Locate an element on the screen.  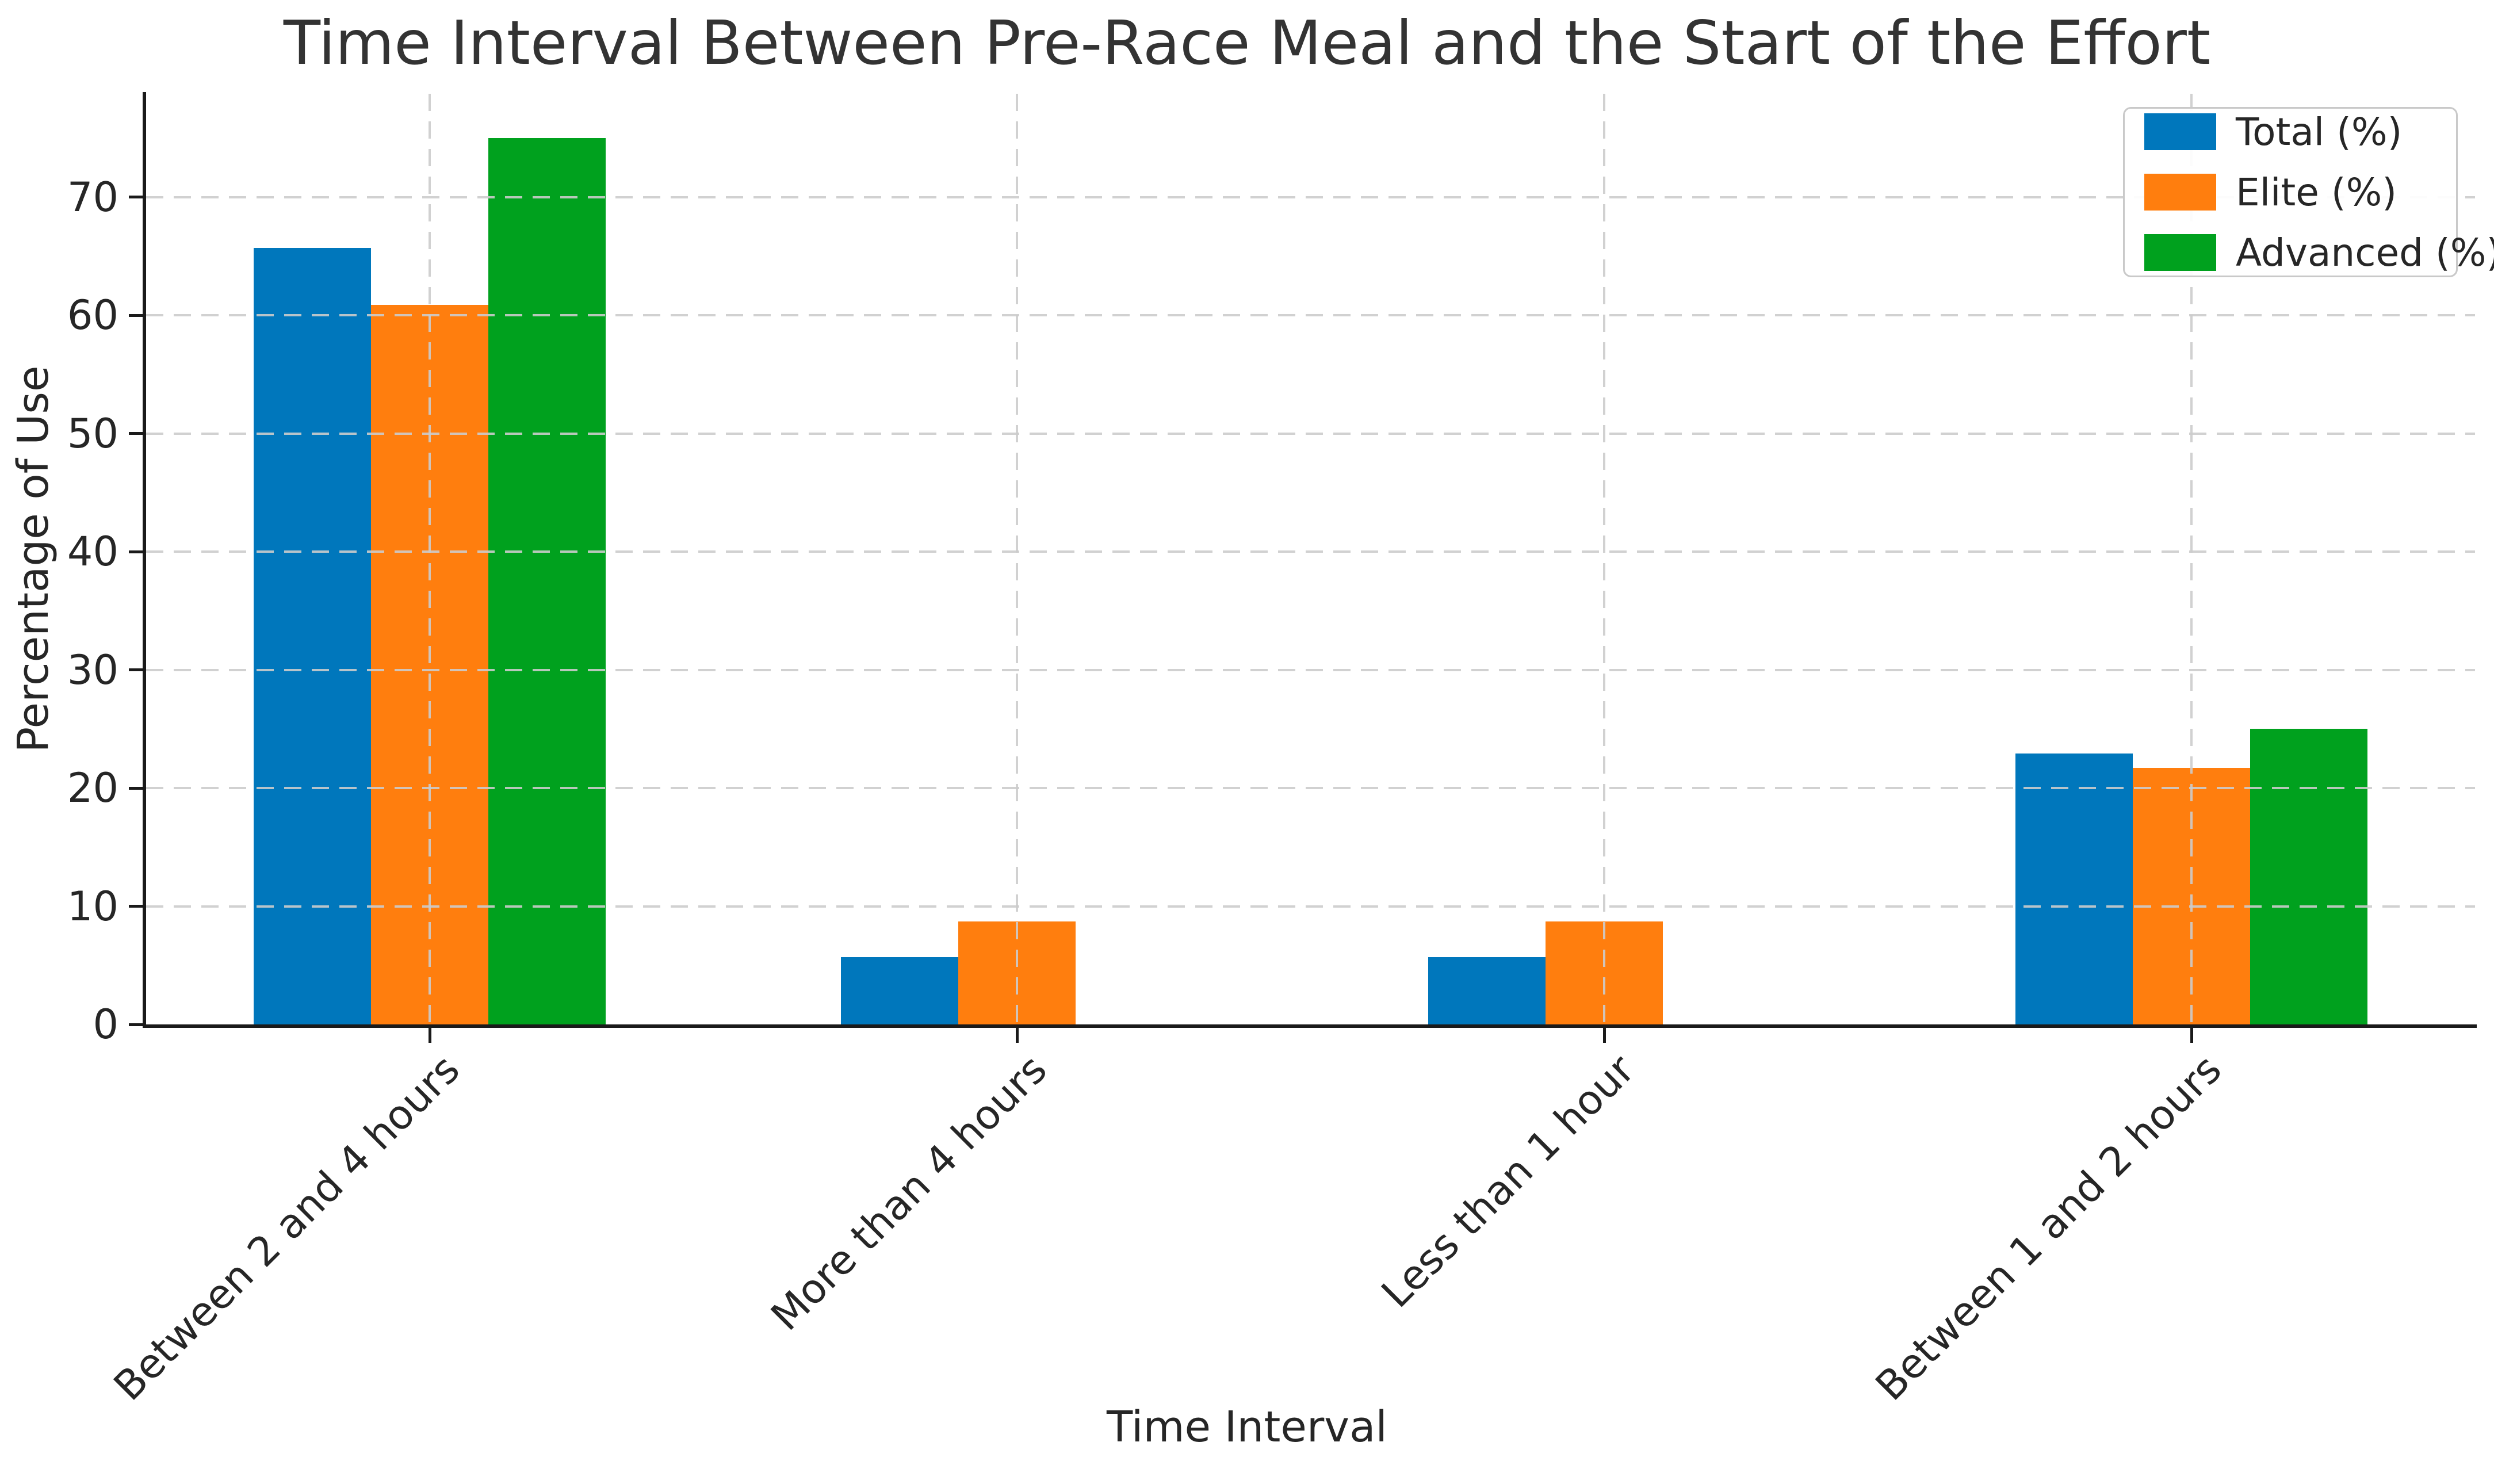
legend: Total (%) Elite (%) Advanced (%) is located at coordinates (2308, 192).